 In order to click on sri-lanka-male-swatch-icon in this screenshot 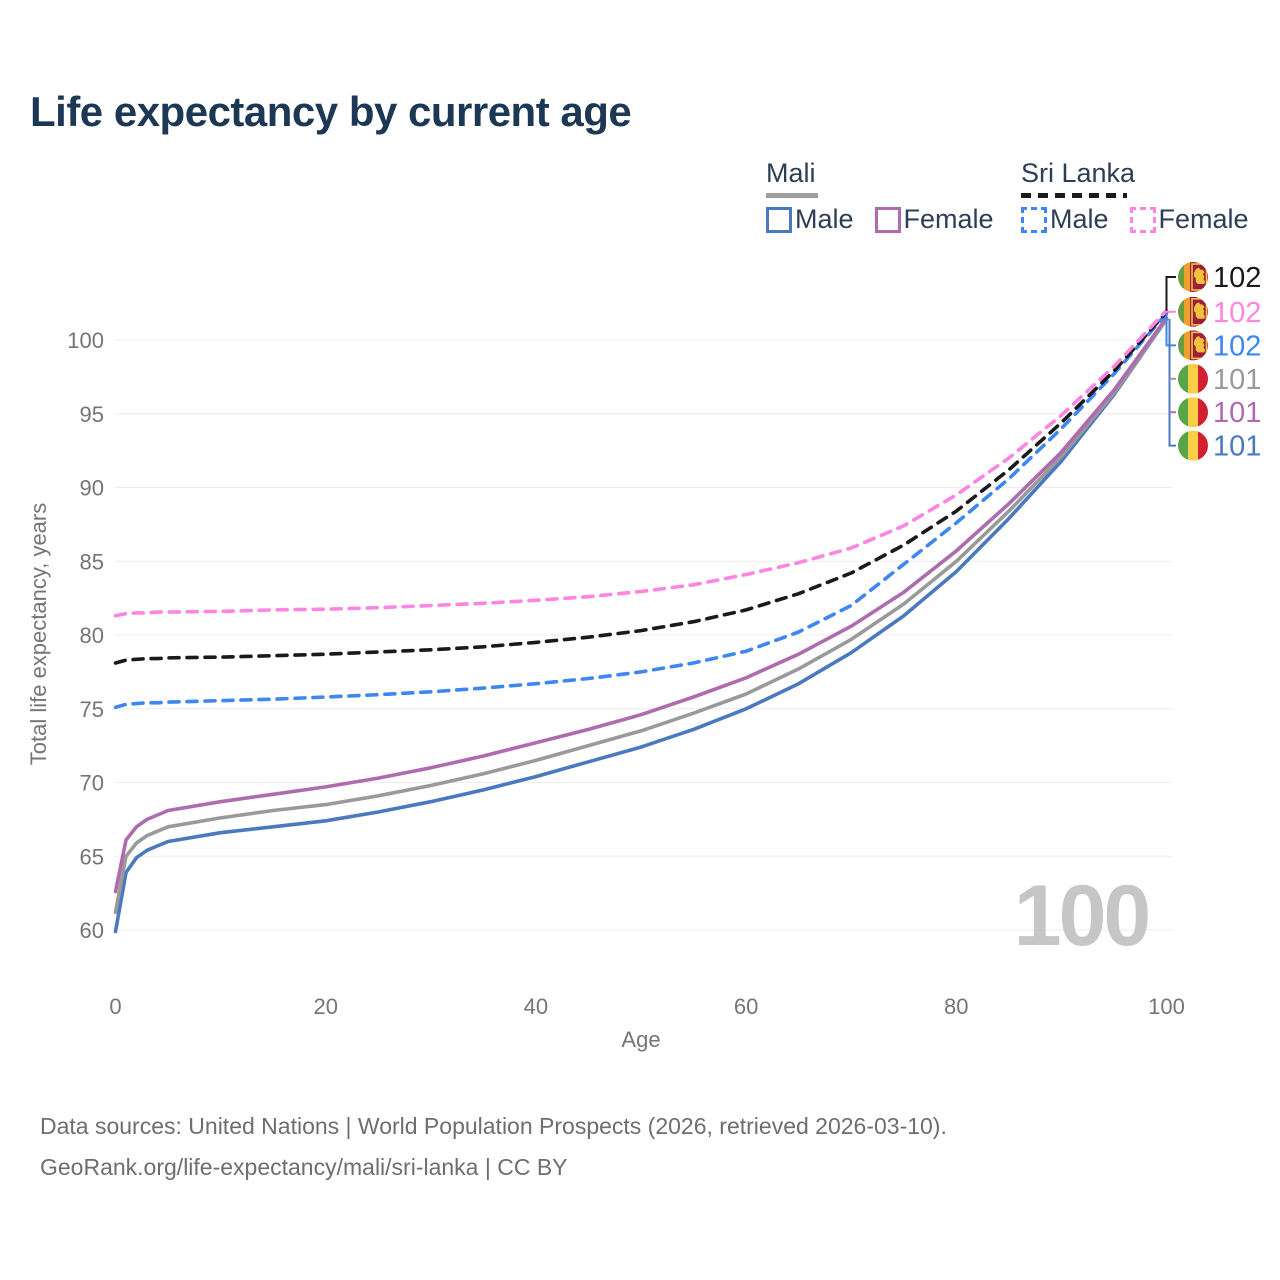, I will do `click(1034, 219)`.